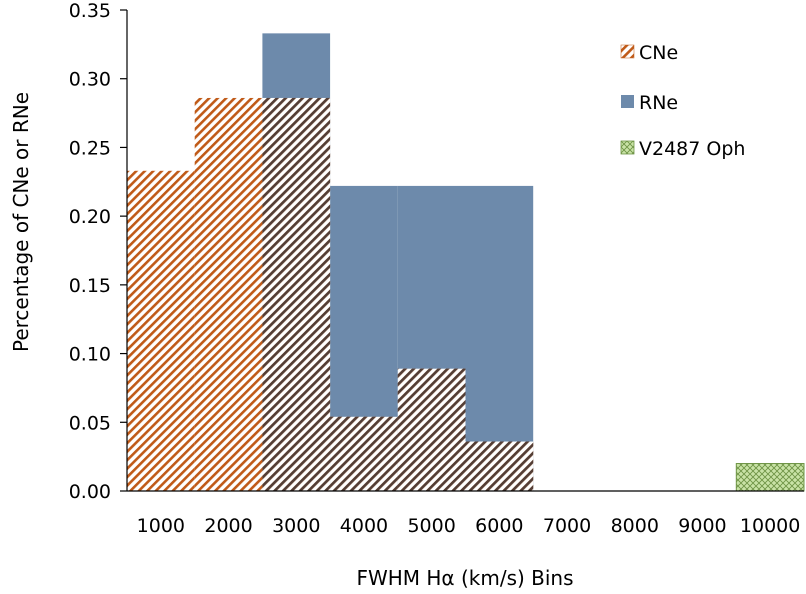  Describe the element at coordinates (98, 251) in the screenshot. I see `y-ticks: 0.00 0.05 0.10 0.15 0.20 0.25 0.30 0.35` at that location.